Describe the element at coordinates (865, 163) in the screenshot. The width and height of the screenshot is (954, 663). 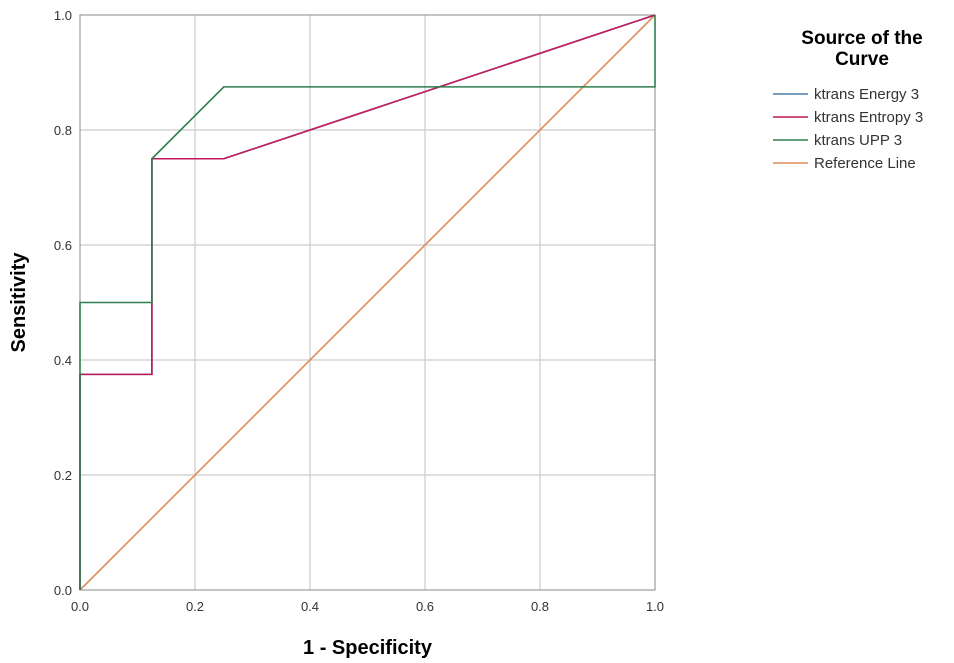
I see `legend-label-reference-line: Reference Line` at that location.